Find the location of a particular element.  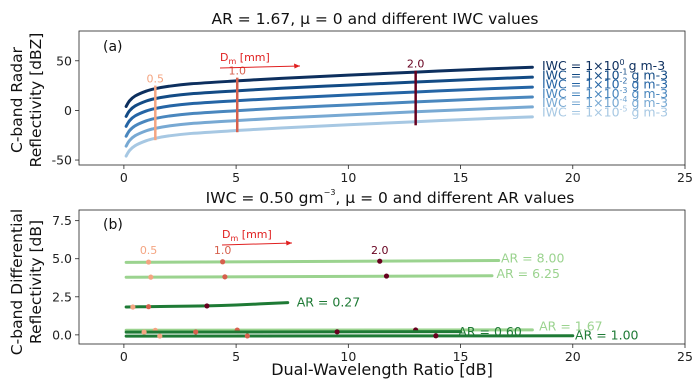

panel-a-legend-entry: IWC = 1×100 g m-3 is located at coordinates (603, 65).